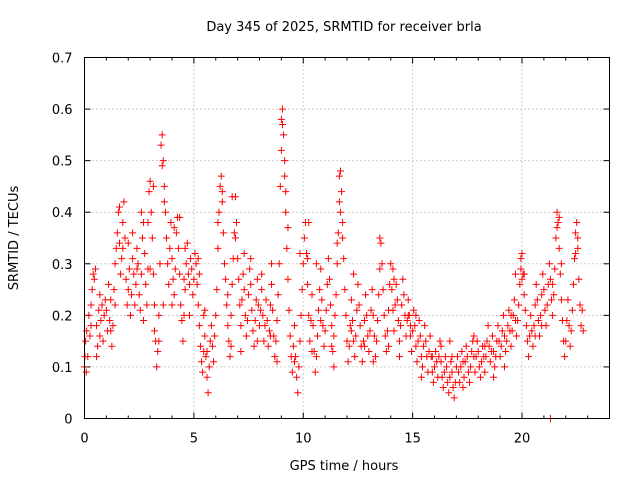 The width and height of the screenshot is (640, 480). What do you see at coordinates (14, 238) in the screenshot?
I see `y-axis-label: SRMTID / TECUs` at bounding box center [14, 238].